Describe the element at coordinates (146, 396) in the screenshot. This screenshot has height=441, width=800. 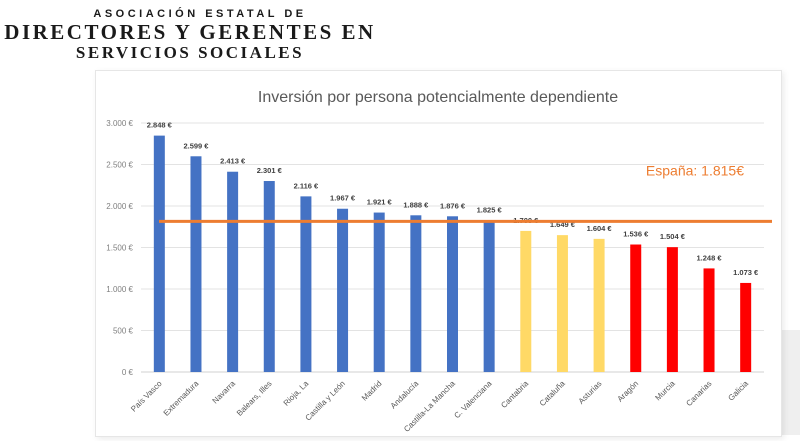
I see `x-tick-label: País Vasco` at that location.